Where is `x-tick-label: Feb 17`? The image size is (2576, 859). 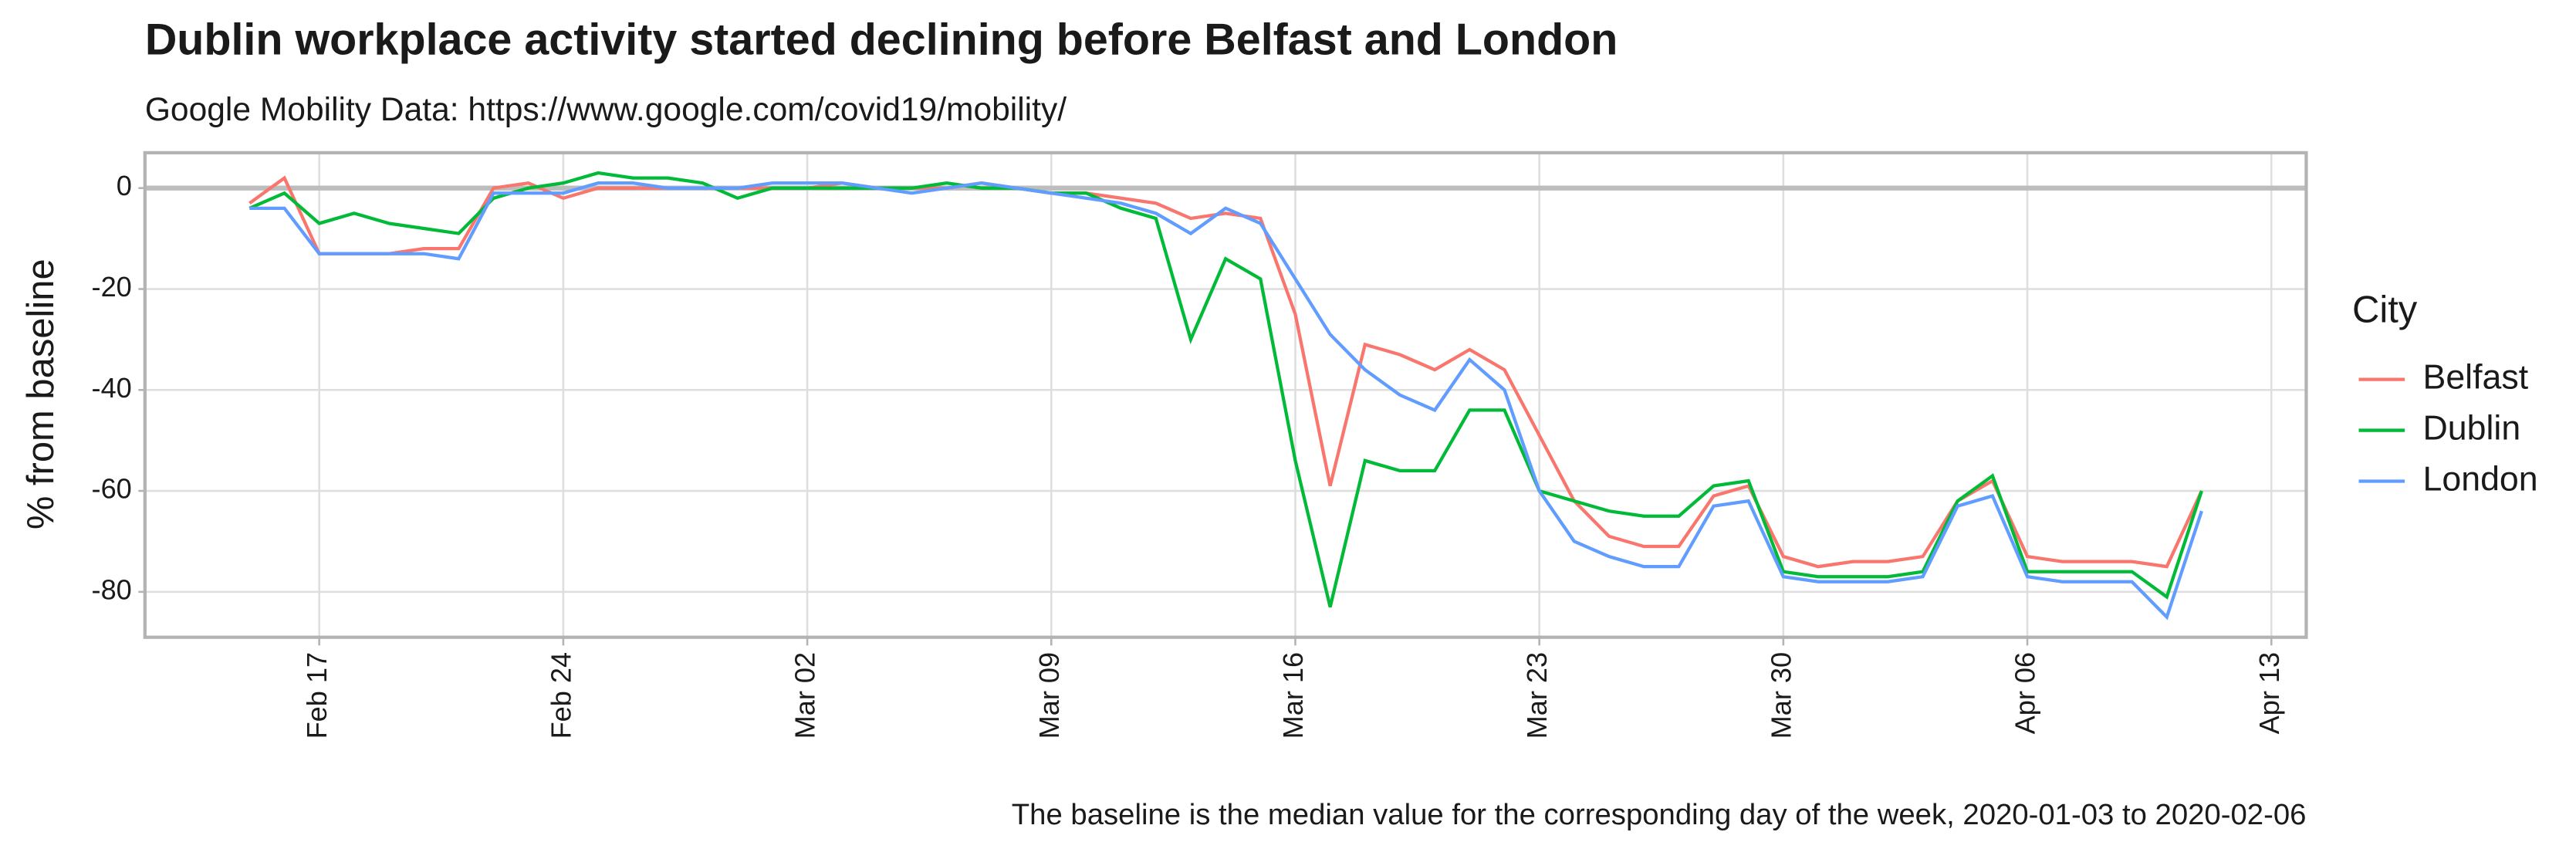 x-tick-label: Feb 17 is located at coordinates (317, 696).